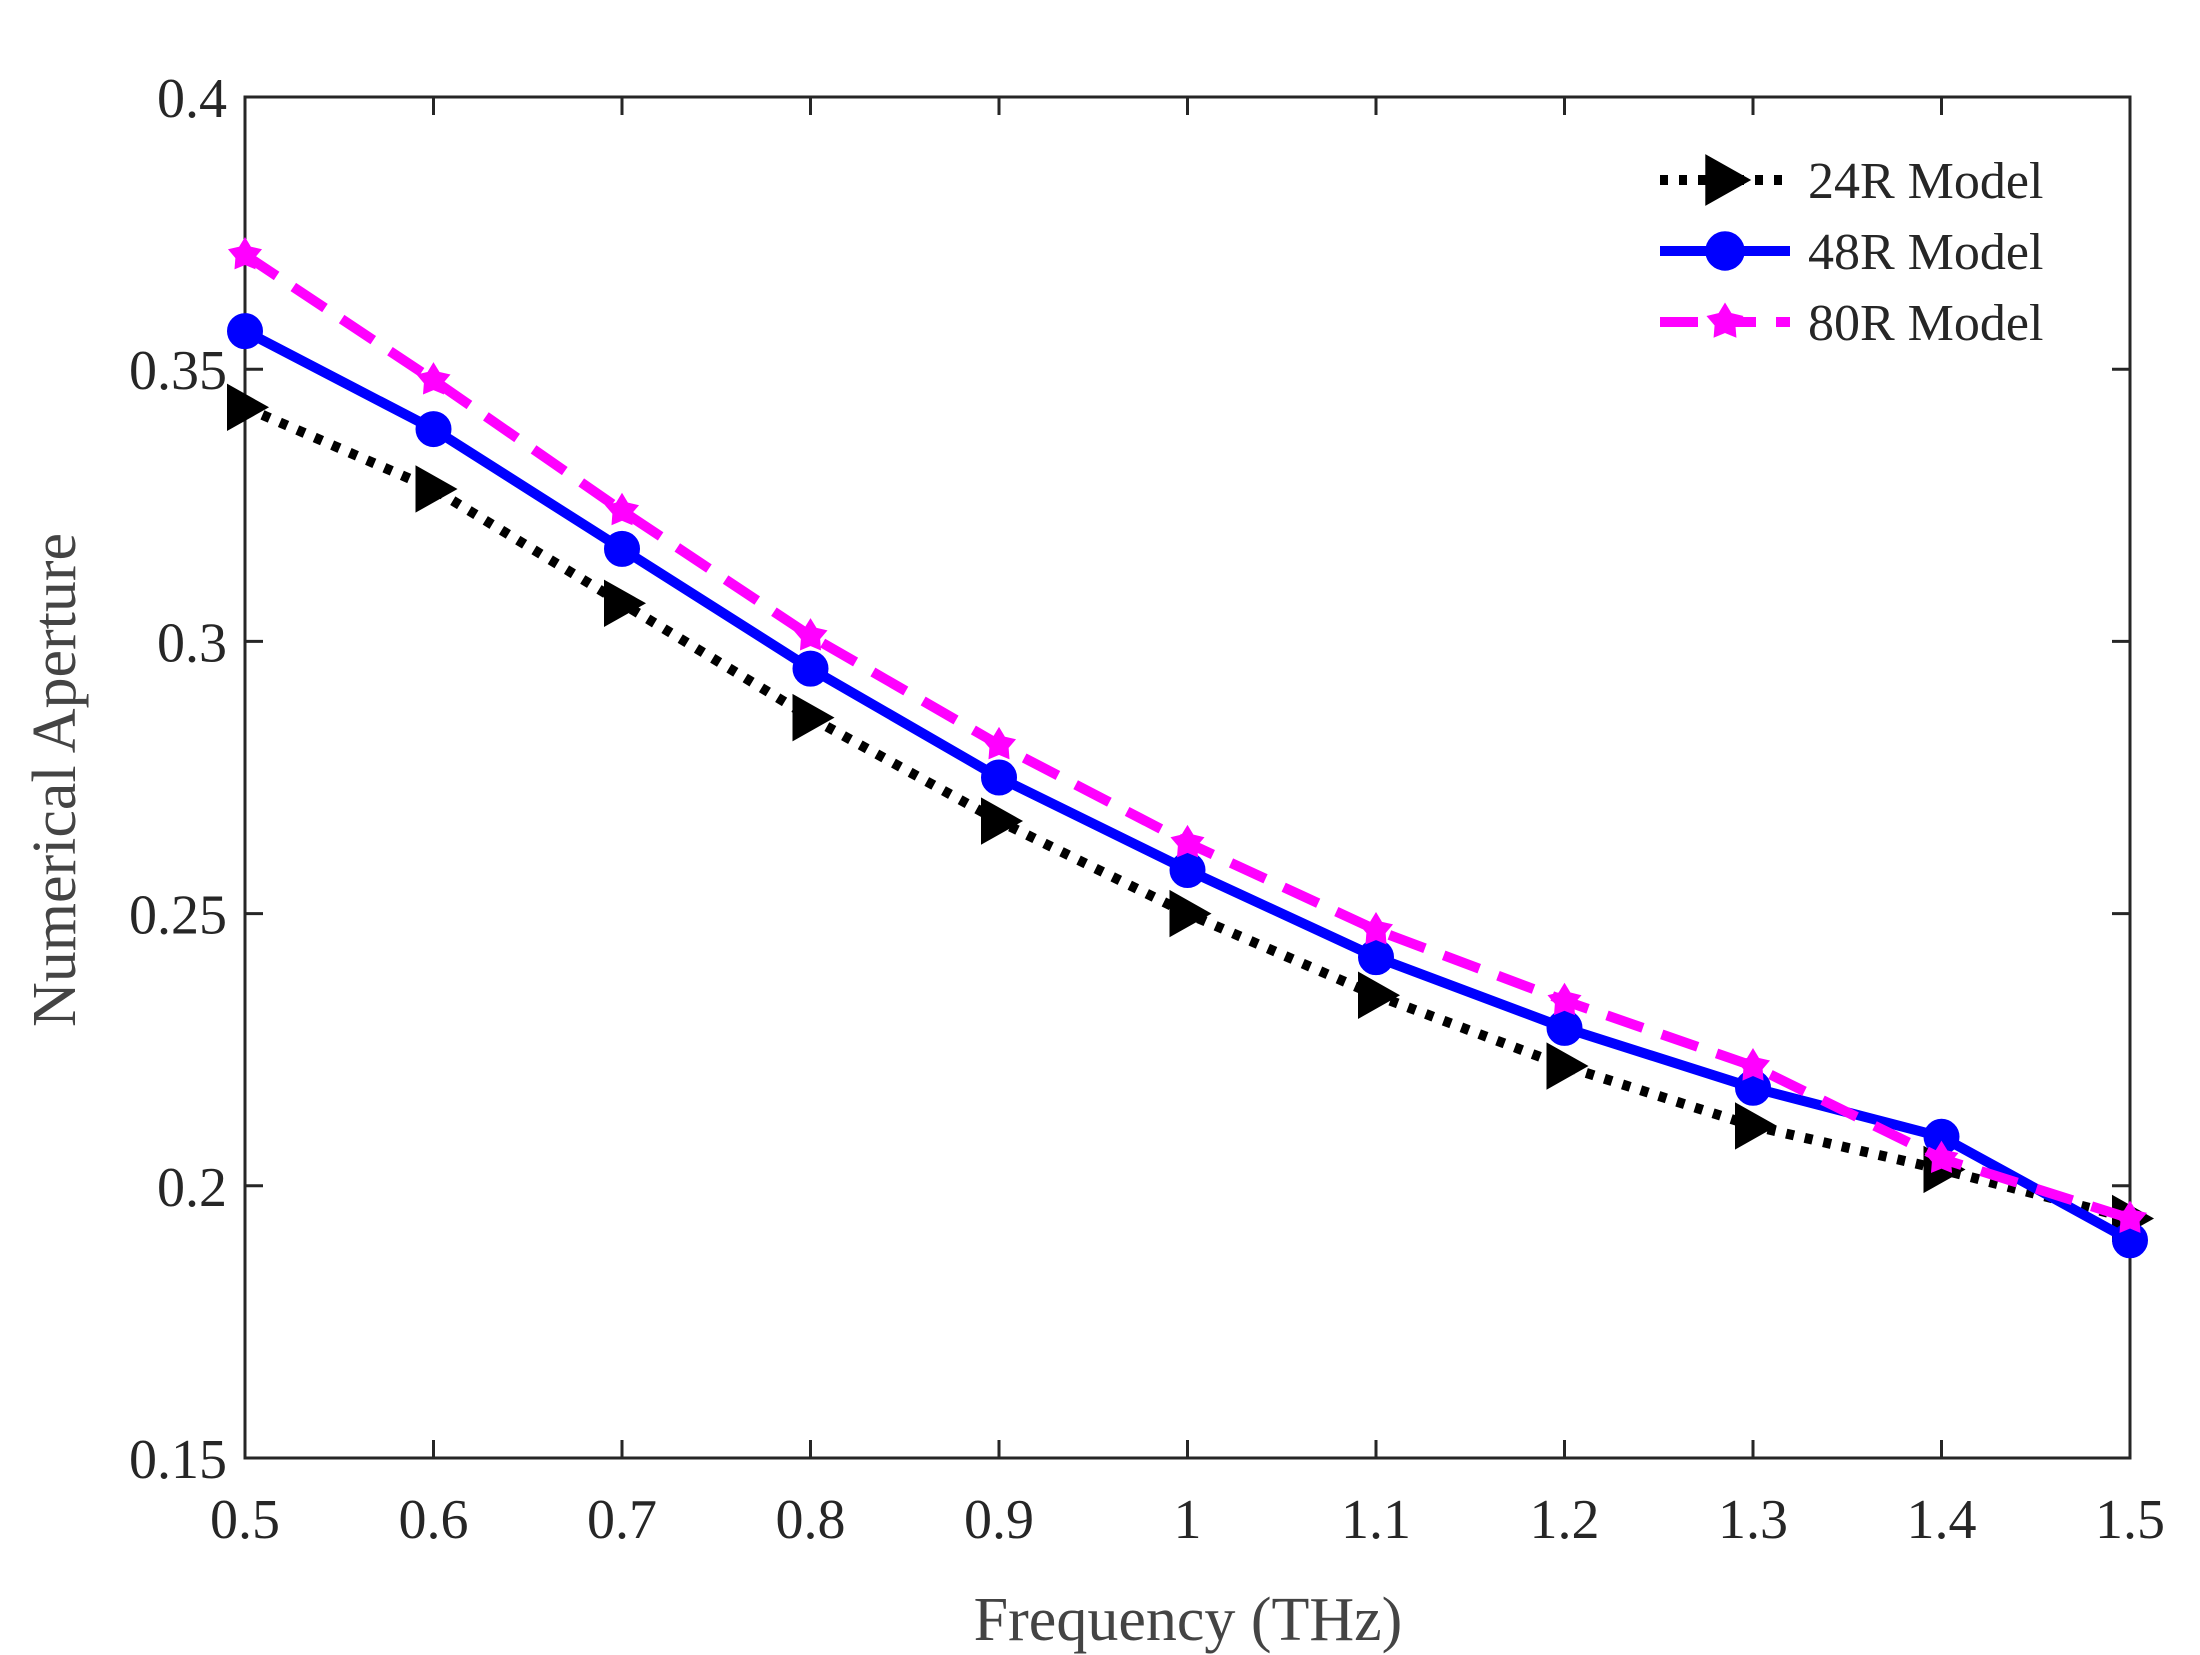 The image size is (2200, 1655). What do you see at coordinates (178, 916) in the screenshot?
I see `y-tick-label: 0.25` at bounding box center [178, 916].